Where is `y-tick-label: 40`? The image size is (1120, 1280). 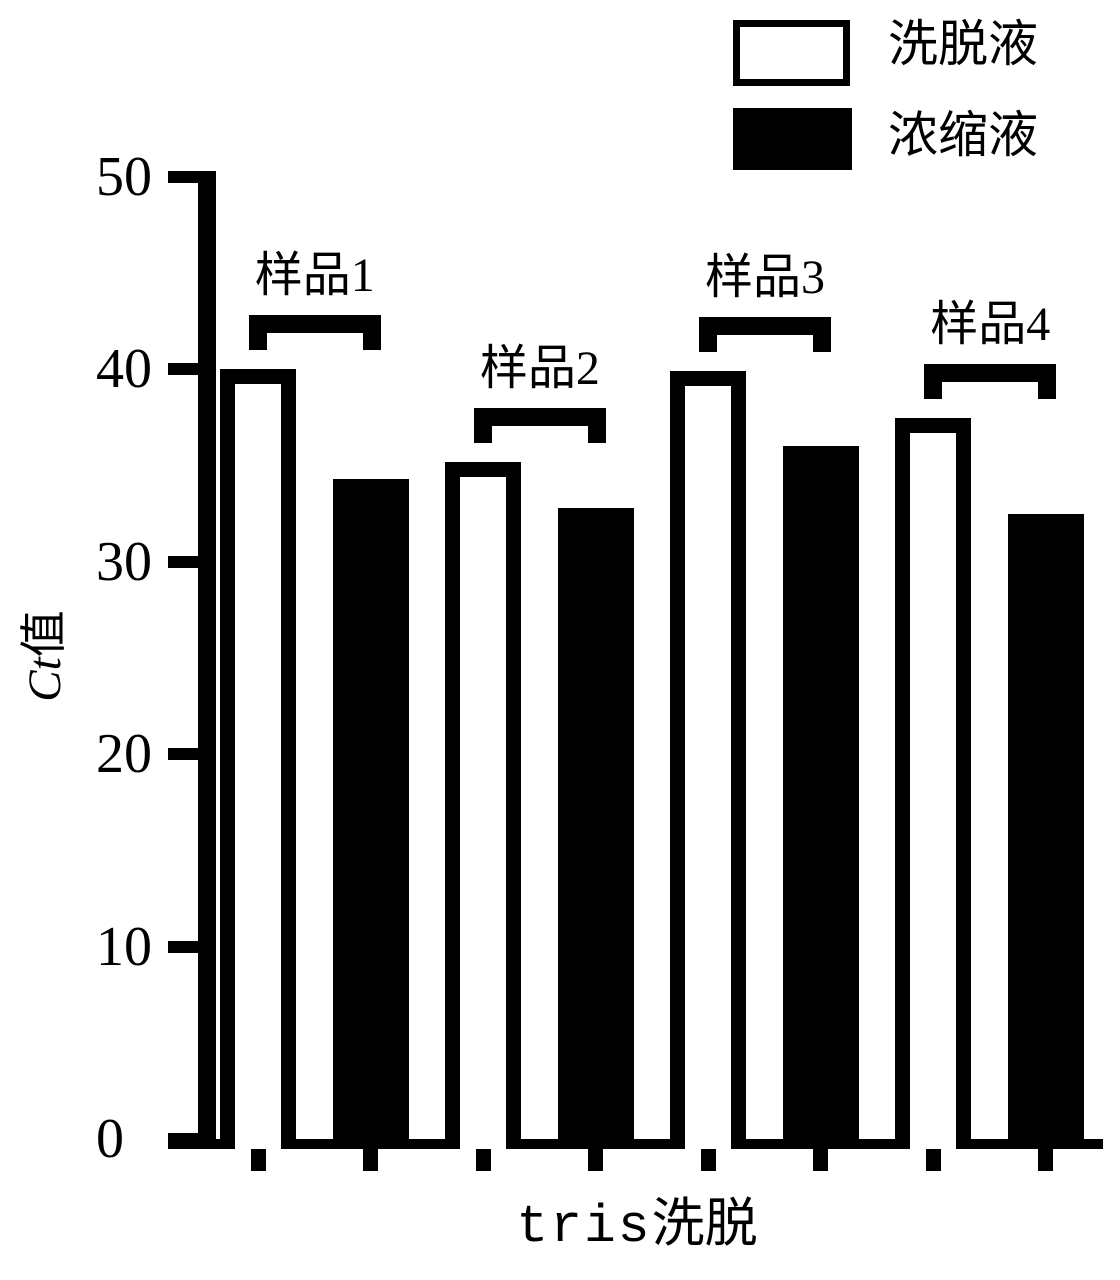 y-tick-label: 40 is located at coordinates (124, 369).